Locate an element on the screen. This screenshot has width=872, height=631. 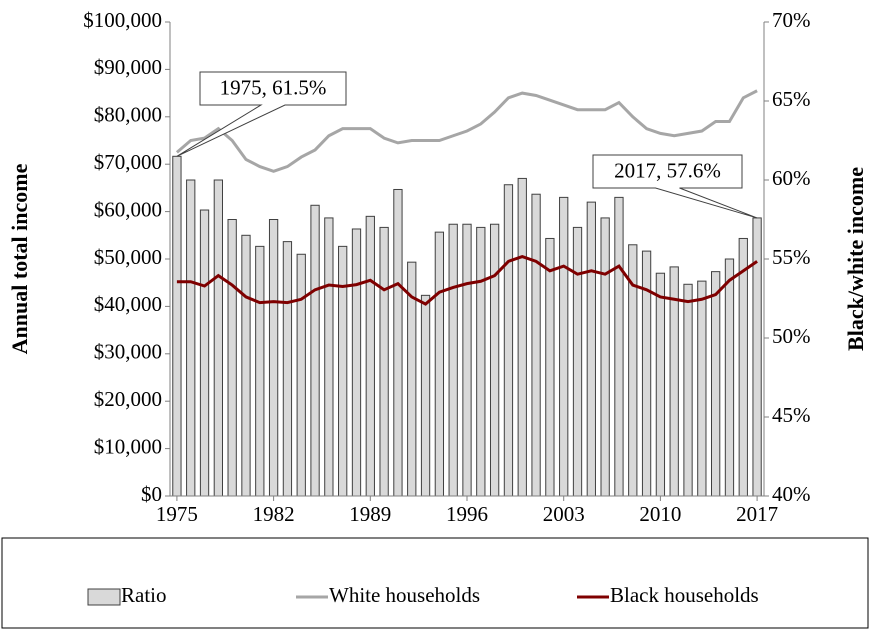
y-tick-label: $90,000 is located at coordinates (128, 67).